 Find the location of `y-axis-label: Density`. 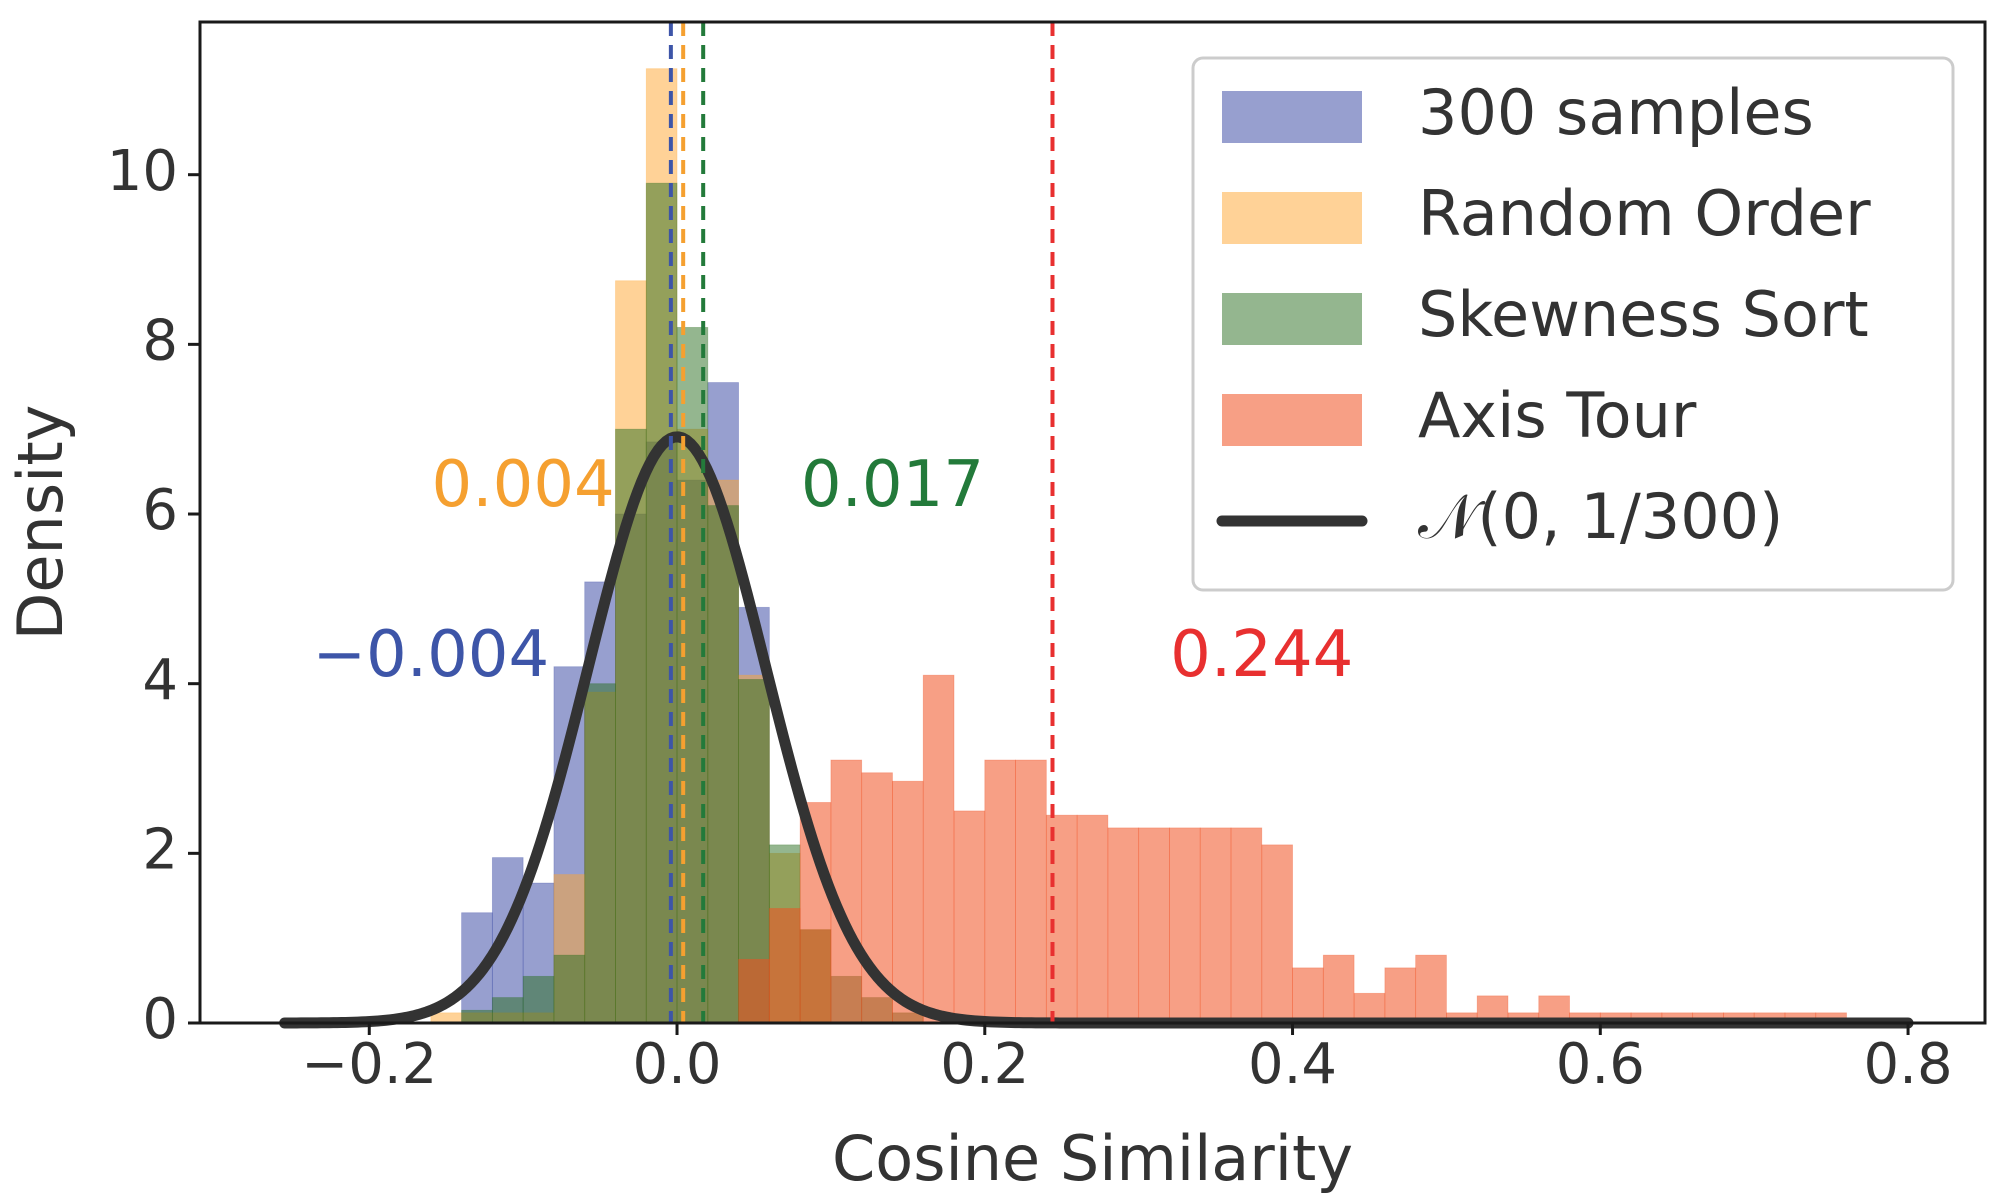

y-axis-label: Density is located at coordinates (40, 523).